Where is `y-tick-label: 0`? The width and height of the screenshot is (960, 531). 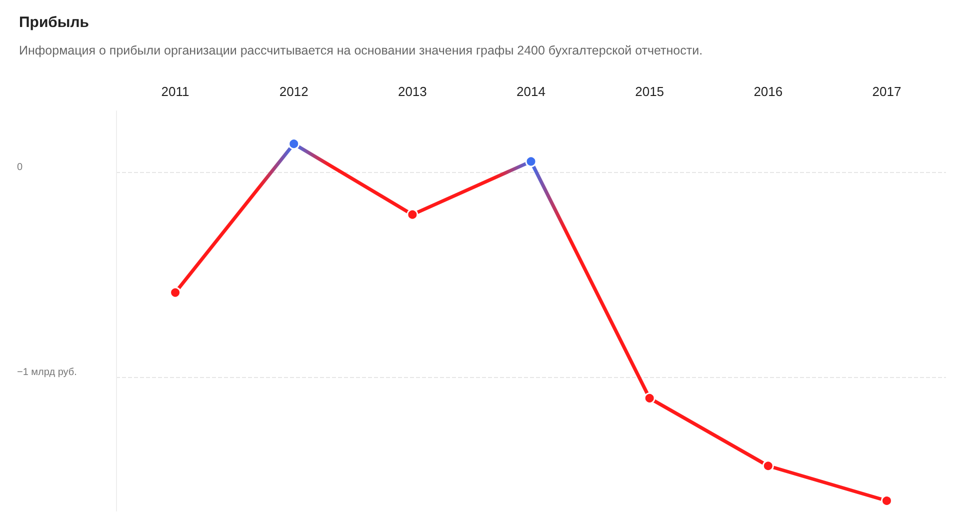
y-tick-label: 0 is located at coordinates (20, 168).